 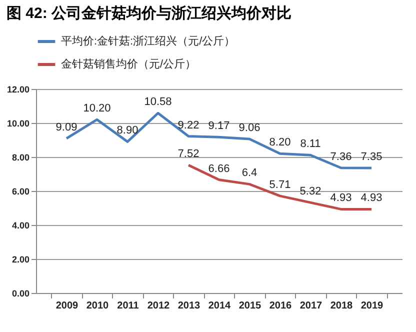 What do you see at coordinates (189, 306) in the screenshot?
I see `x-tick-label: 2013` at bounding box center [189, 306].